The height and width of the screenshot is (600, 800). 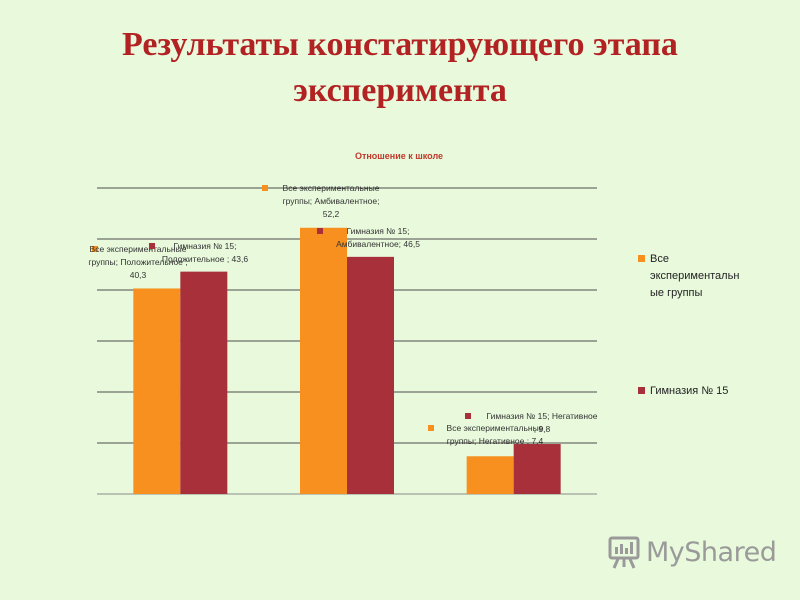 What do you see at coordinates (400, 90) in the screenshot?
I see `slide-title-line-2: эксперимента` at bounding box center [400, 90].